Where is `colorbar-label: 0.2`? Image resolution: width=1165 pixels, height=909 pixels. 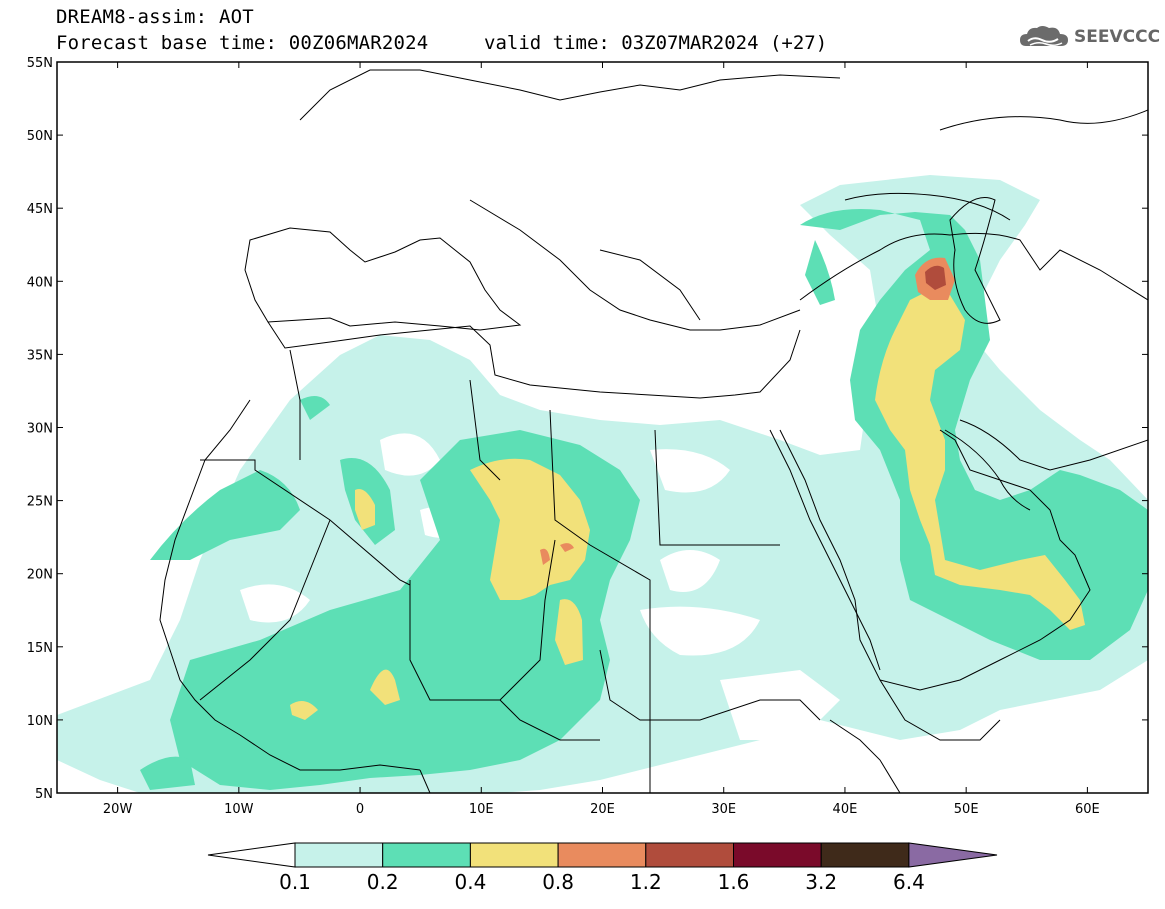 colorbar-label: 0.2 is located at coordinates (383, 882).